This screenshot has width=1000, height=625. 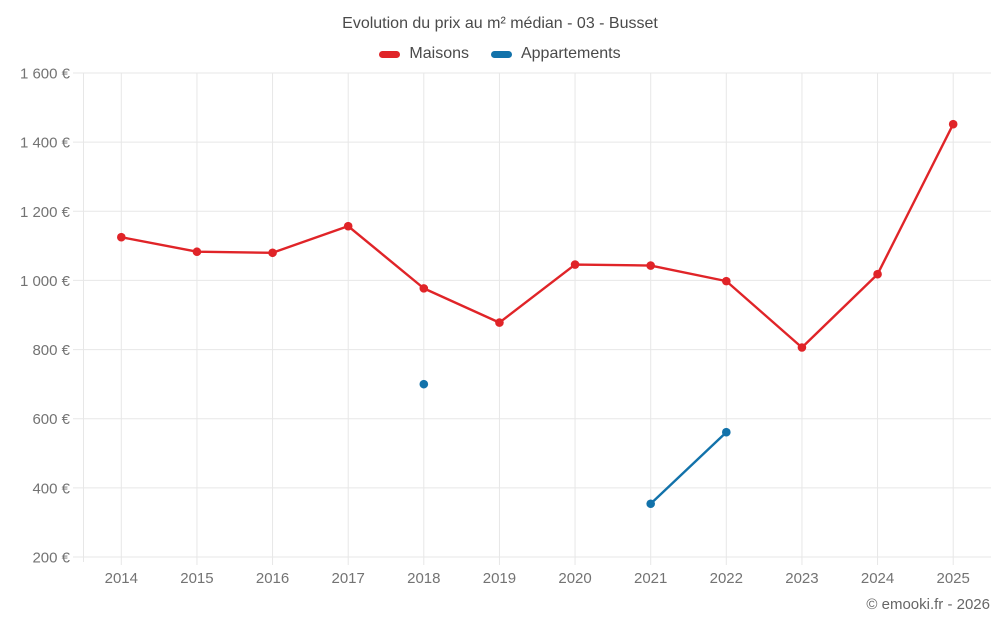 What do you see at coordinates (877, 274) in the screenshot?
I see `data-point-maisons-2024` at bounding box center [877, 274].